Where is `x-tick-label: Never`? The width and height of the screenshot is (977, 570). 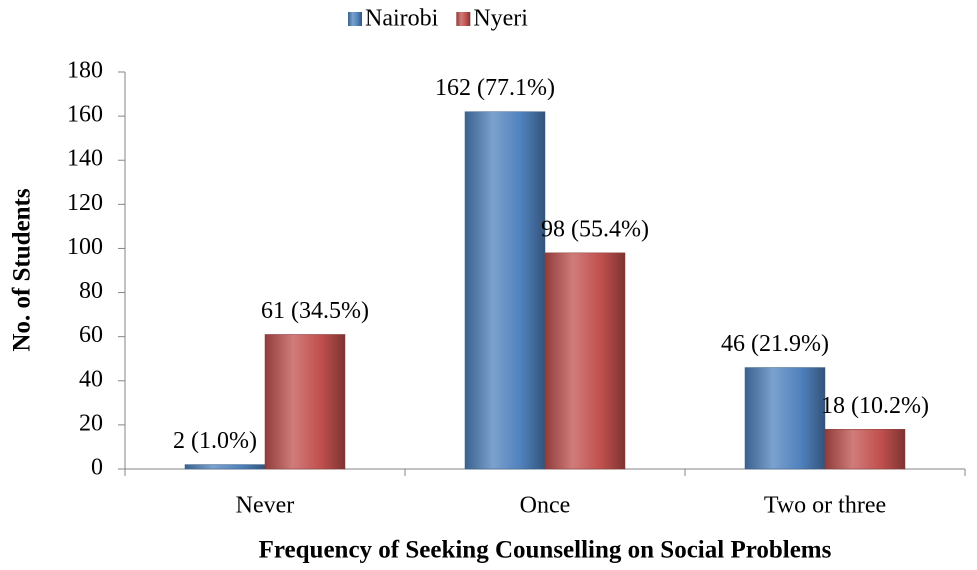
x-tick-label: Never is located at coordinates (265, 506).